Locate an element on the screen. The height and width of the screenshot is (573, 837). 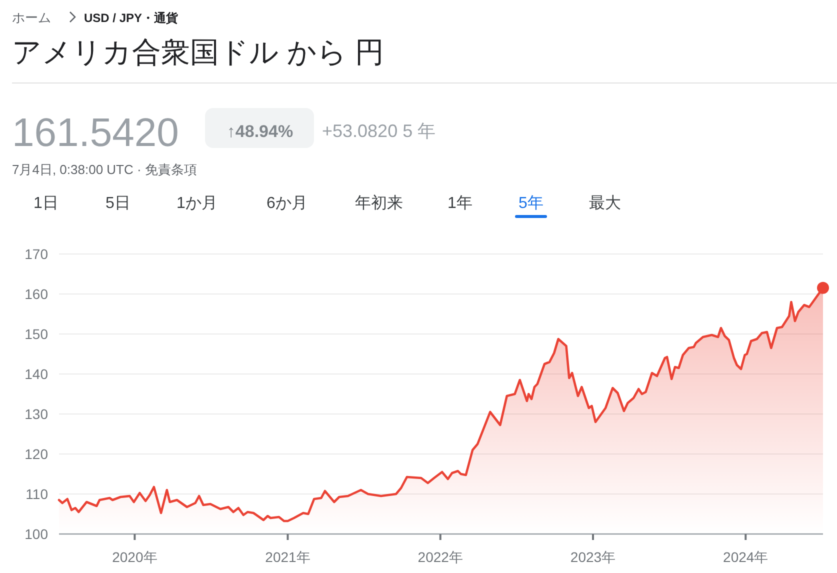
y-tick-label: 100 is located at coordinates (36, 534).